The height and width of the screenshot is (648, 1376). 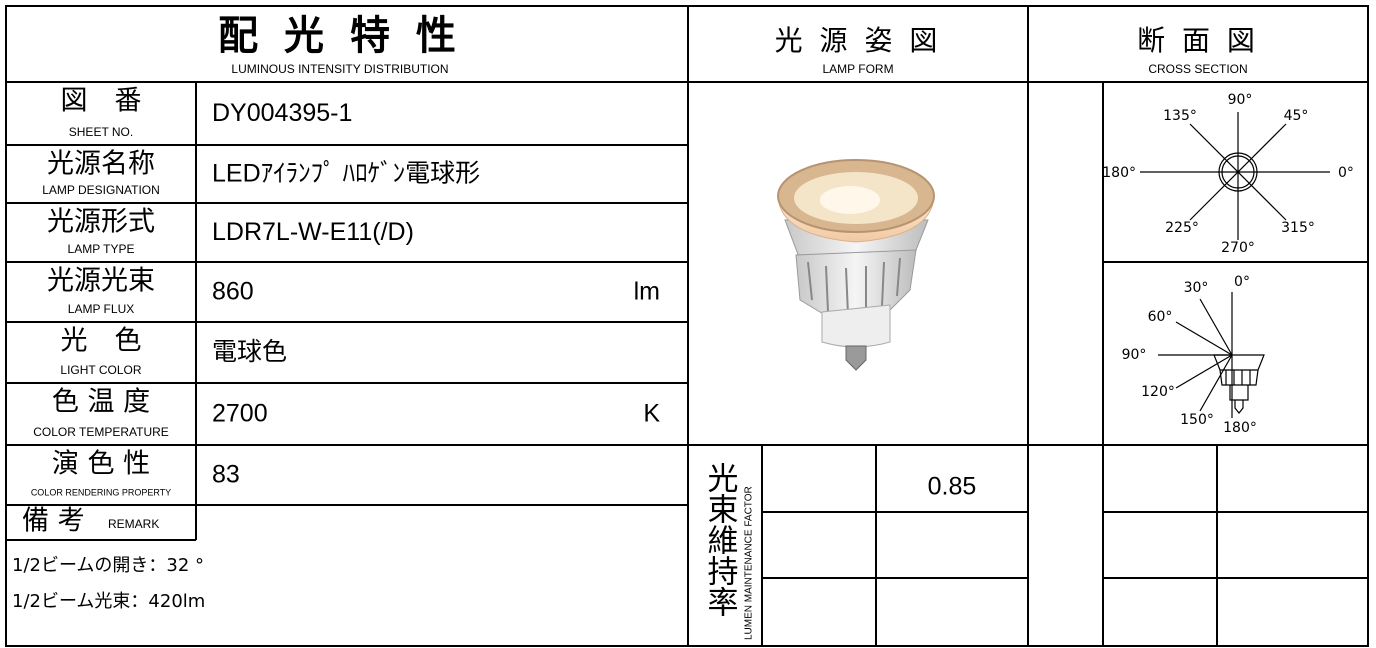 I want to click on row-value: DY004395-1, so click(x=282, y=113).